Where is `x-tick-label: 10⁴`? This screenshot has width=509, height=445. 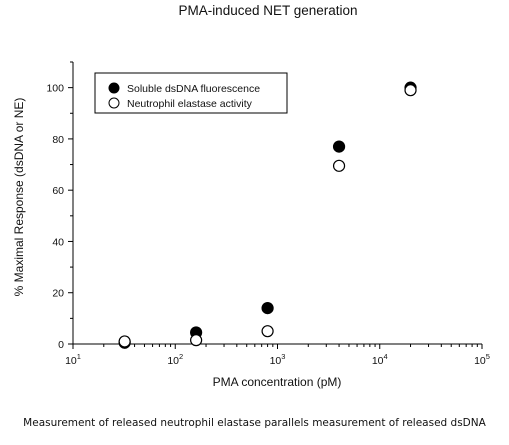 x-tick-label: 10⁴ is located at coordinates (380, 359).